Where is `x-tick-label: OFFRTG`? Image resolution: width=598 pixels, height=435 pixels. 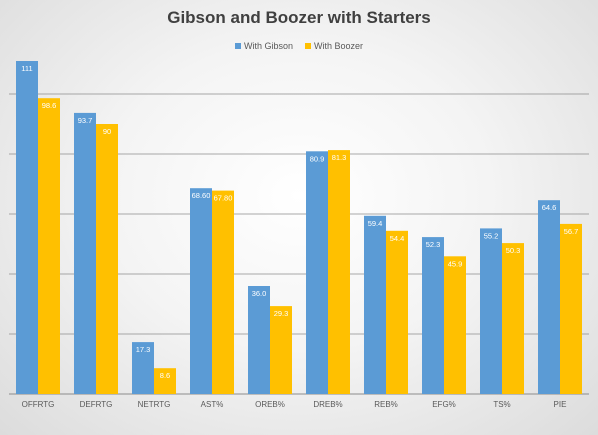 x-tick-label: OFFRTG is located at coordinates (38, 404).